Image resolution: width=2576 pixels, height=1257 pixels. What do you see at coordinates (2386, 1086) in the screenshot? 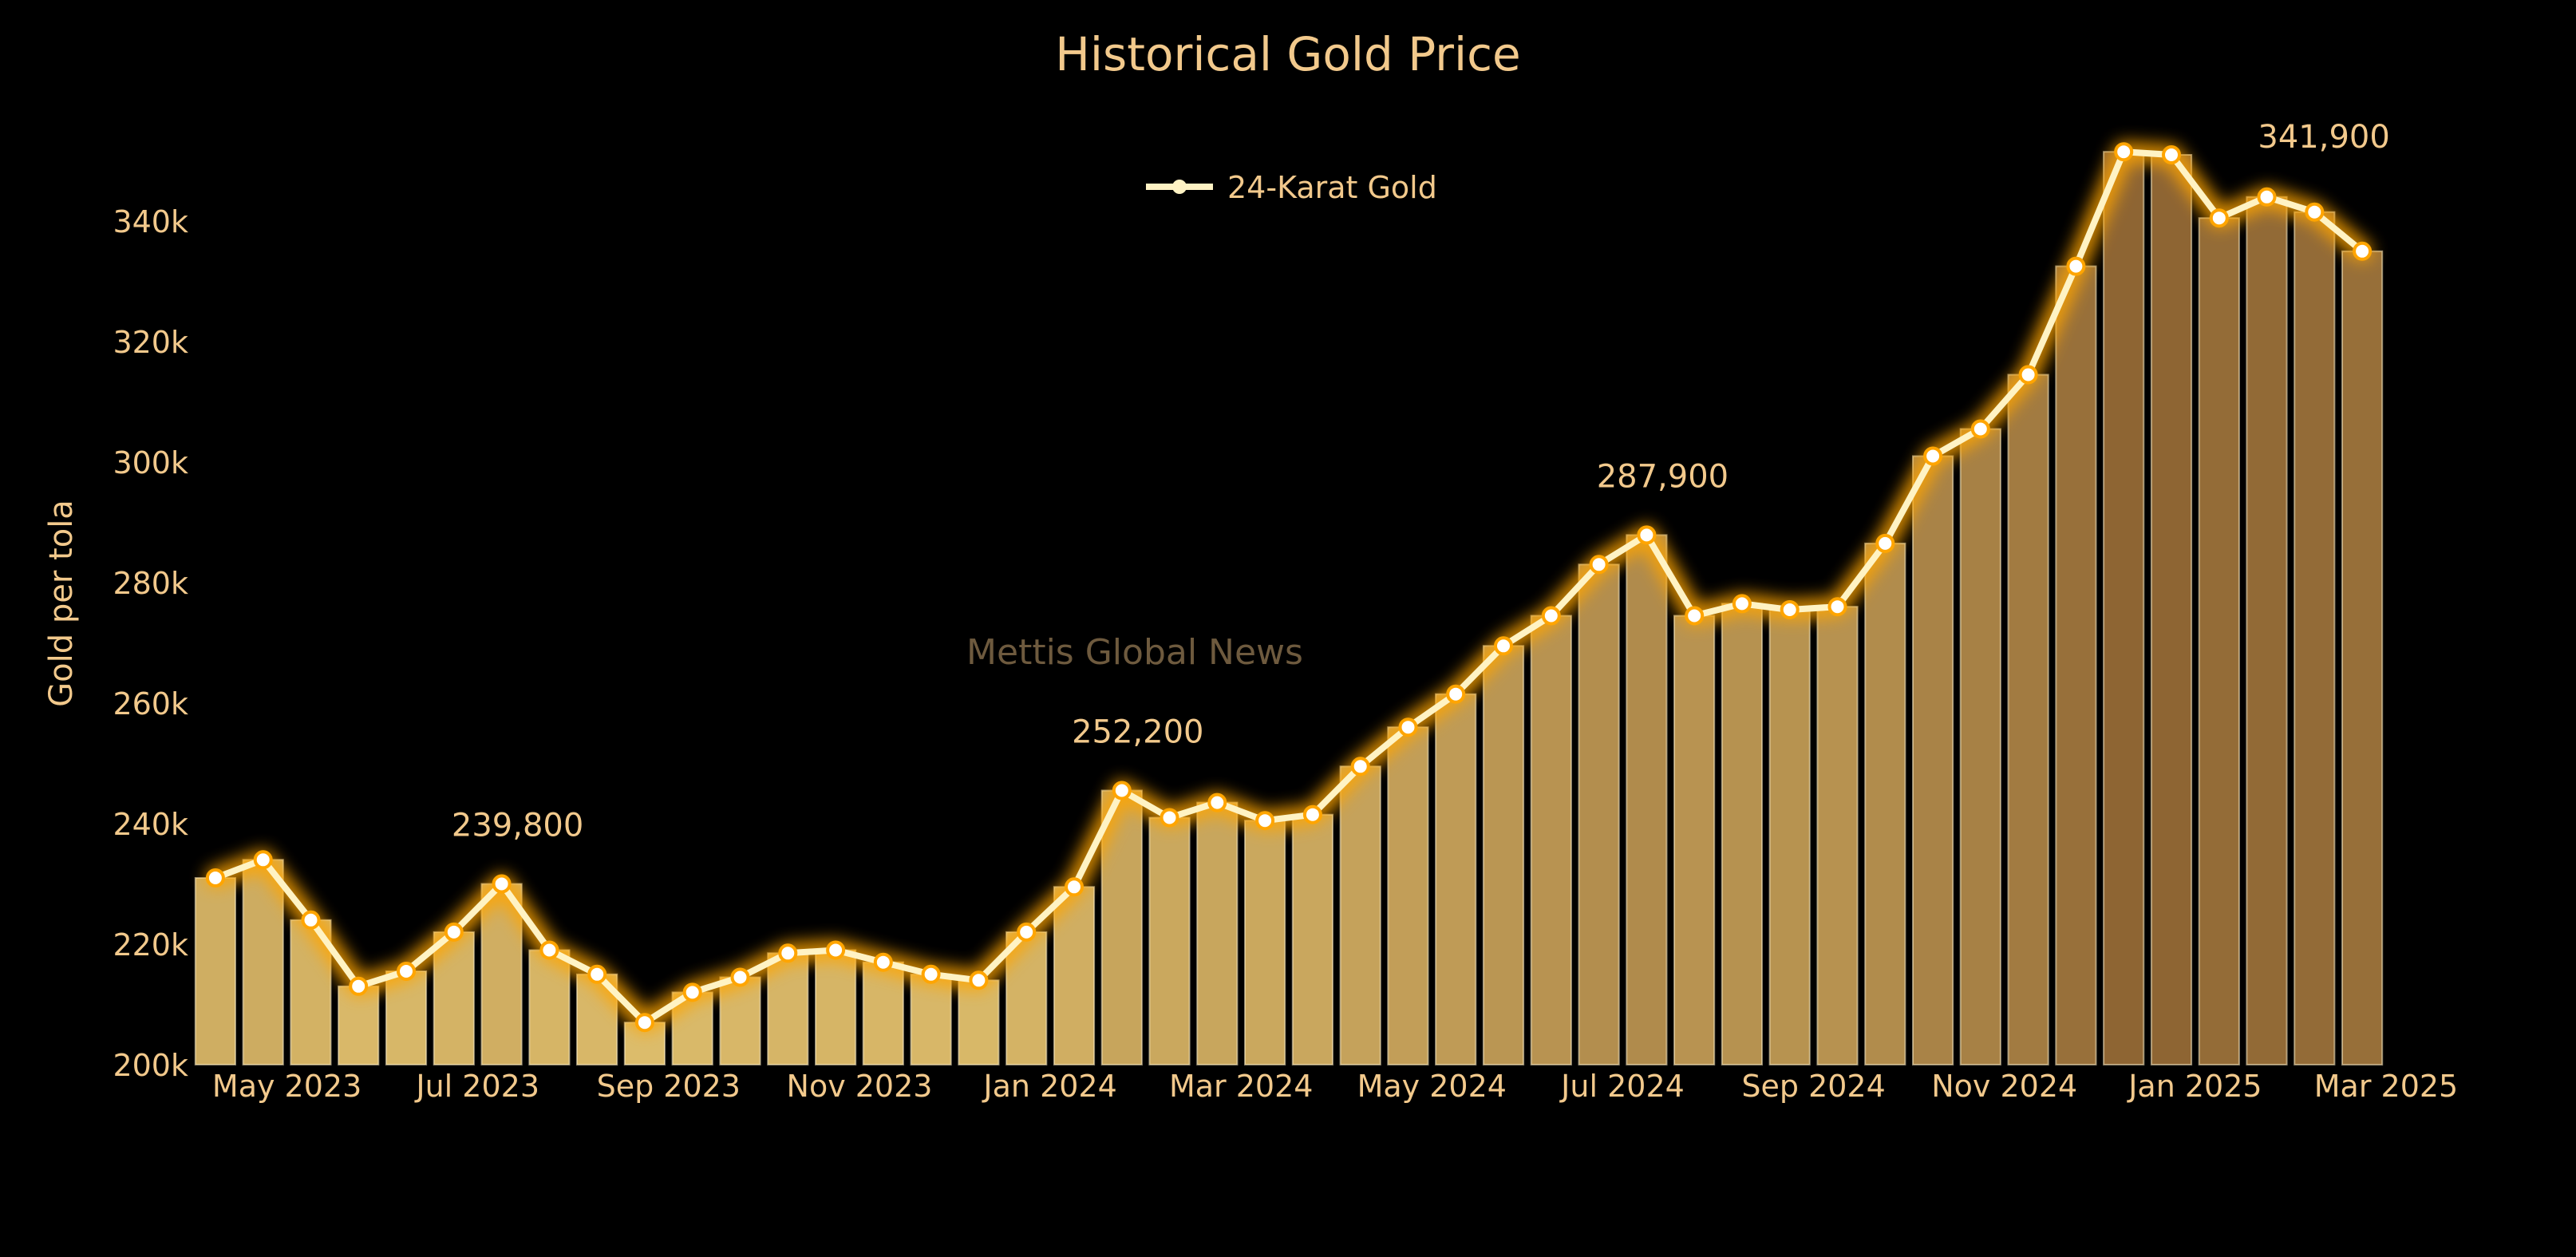
I see `x-tick-label: Mar 2025` at bounding box center [2386, 1086].